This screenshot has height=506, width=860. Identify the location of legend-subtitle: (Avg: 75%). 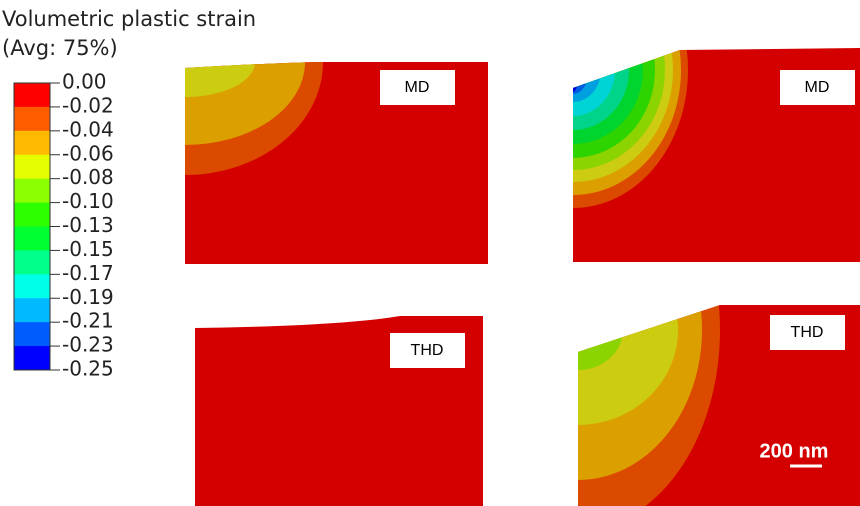
(60, 48).